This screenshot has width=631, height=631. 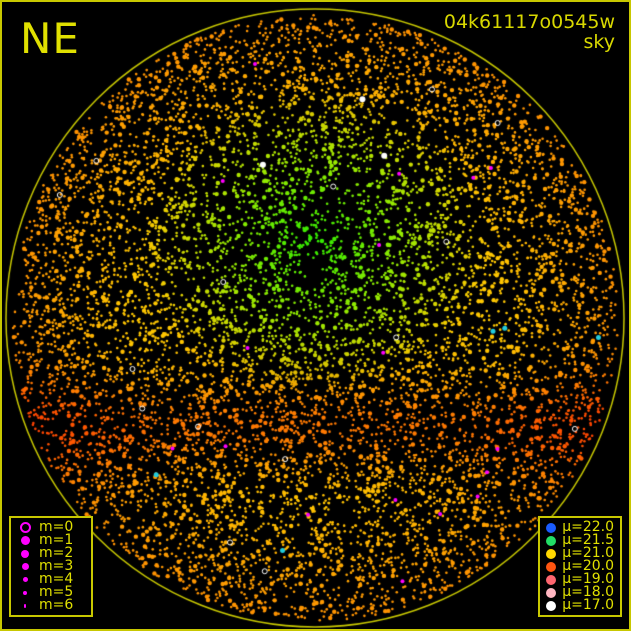 I want to click on legend-row: m=2, so click(x=51, y=553).